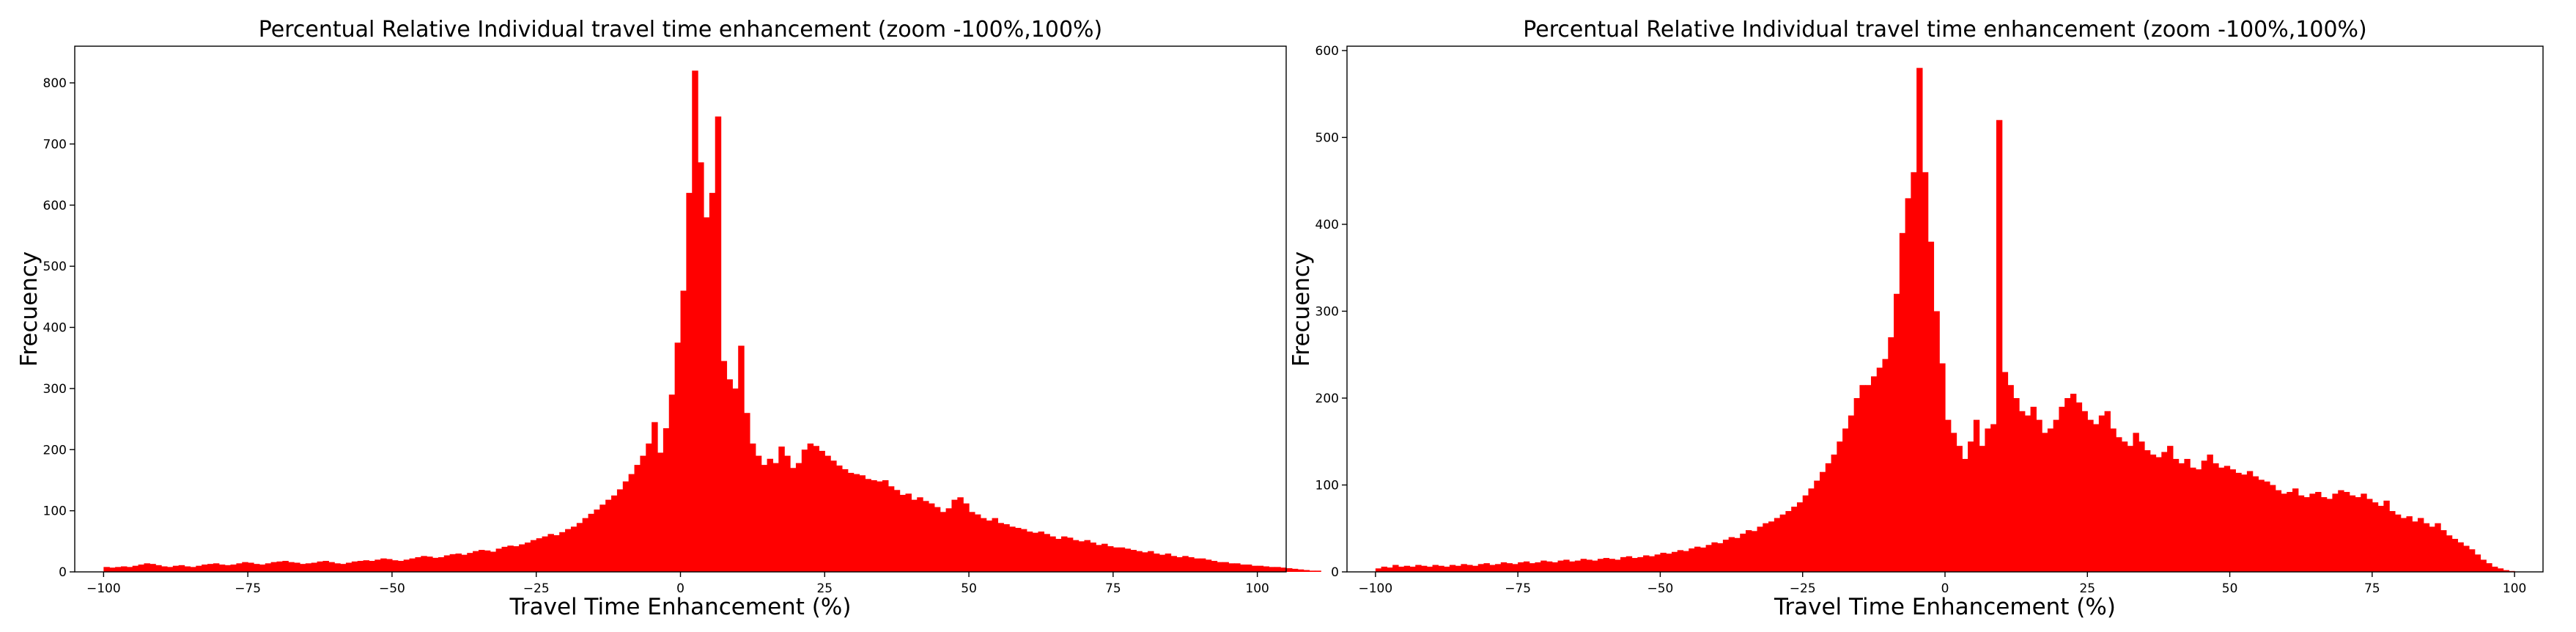 The width and height of the screenshot is (2576, 632). I want to click on y-axis-label: Frecuency, so click(1301, 309).